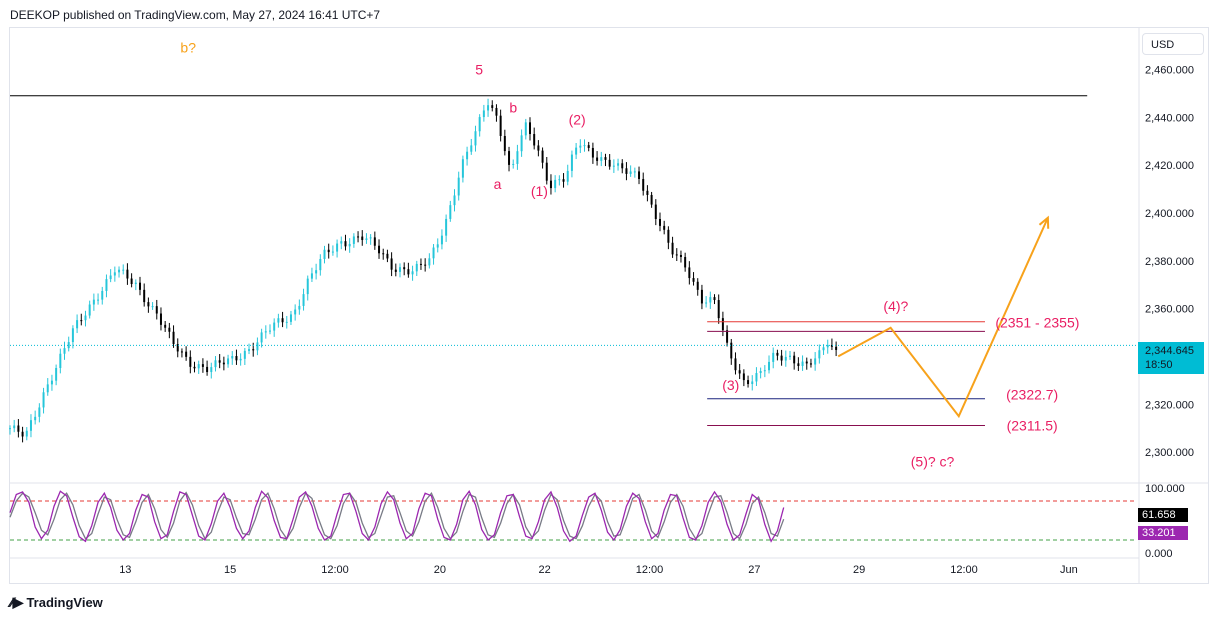  I want to click on wave-label: (5)? c?, so click(933, 461).